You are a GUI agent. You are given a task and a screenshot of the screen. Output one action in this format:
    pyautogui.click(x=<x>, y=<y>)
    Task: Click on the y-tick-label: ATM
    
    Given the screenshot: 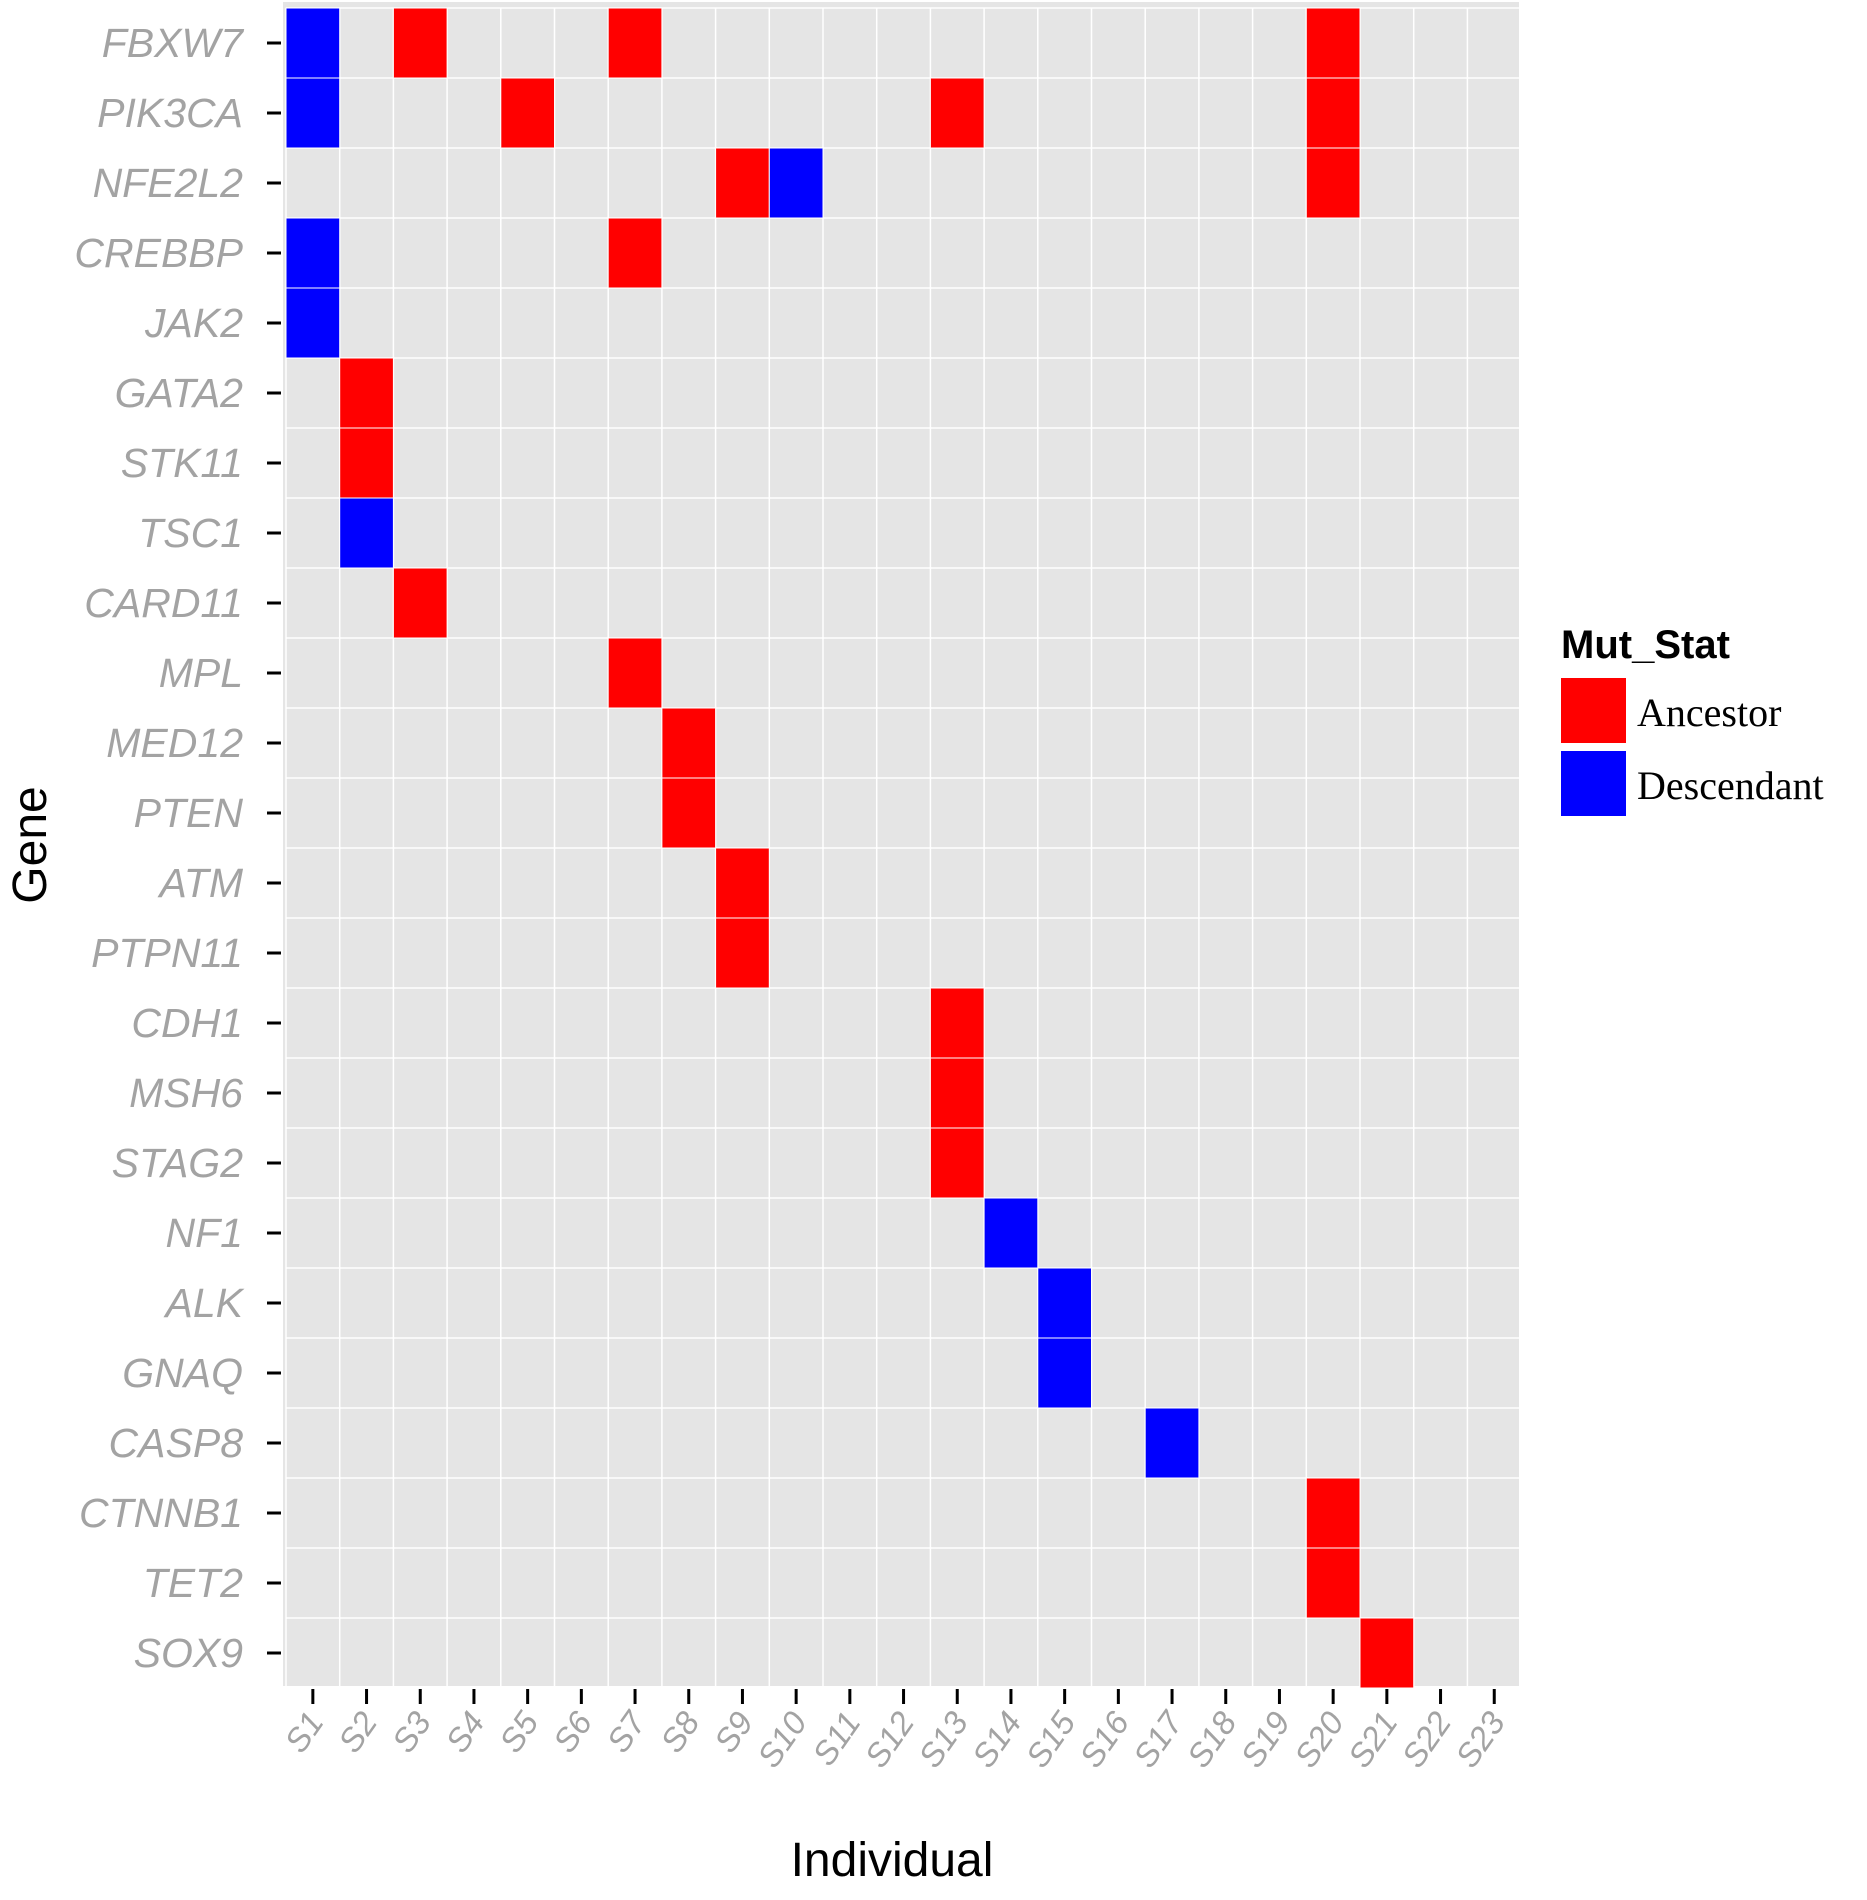 What is the action you would take?
    pyautogui.click(x=199, y=883)
    